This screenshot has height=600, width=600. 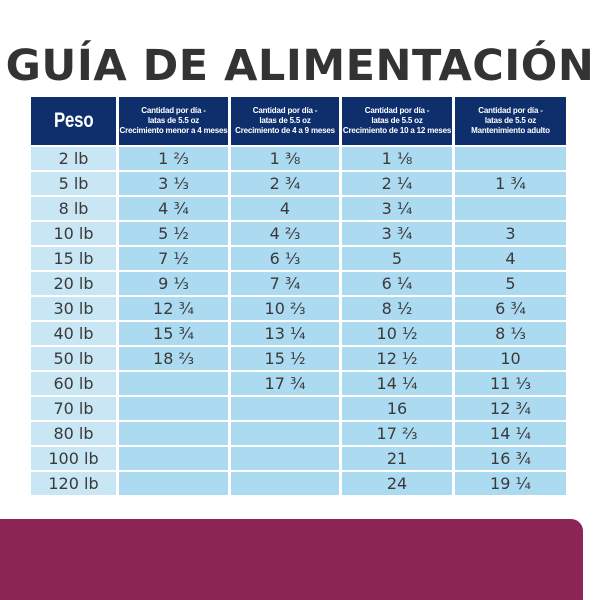 I want to click on cell-weight: 80 lb, so click(x=73, y=433).